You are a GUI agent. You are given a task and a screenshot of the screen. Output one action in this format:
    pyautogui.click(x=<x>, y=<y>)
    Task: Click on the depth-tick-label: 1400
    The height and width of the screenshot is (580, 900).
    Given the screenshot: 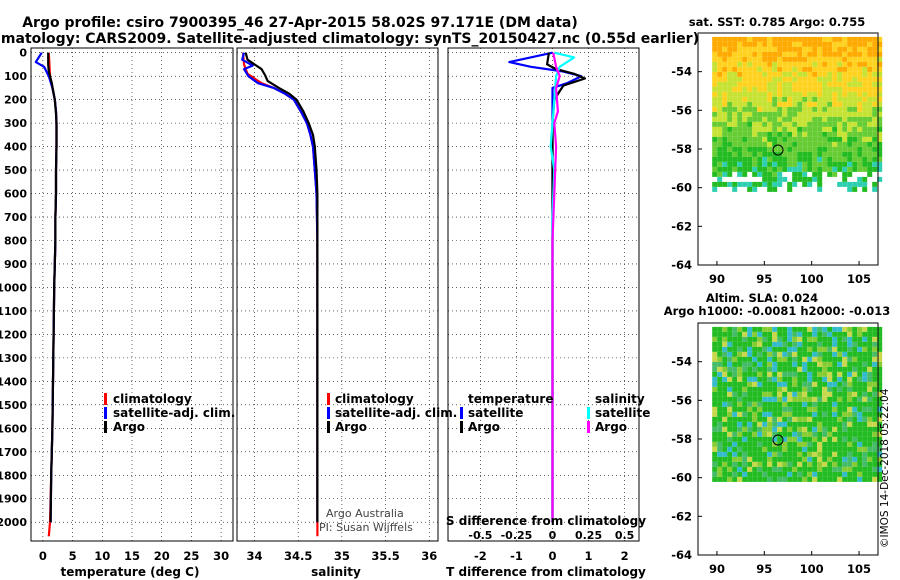 What is the action you would take?
    pyautogui.click(x=13, y=381)
    